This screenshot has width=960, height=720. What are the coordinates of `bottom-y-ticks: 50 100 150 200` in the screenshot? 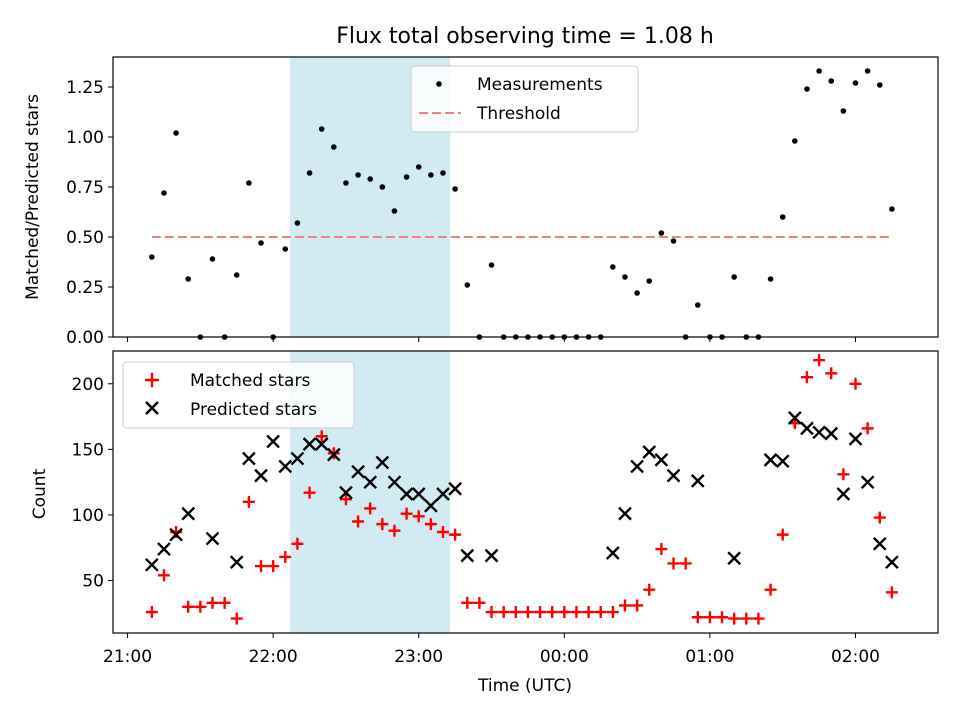 It's located at (92, 483).